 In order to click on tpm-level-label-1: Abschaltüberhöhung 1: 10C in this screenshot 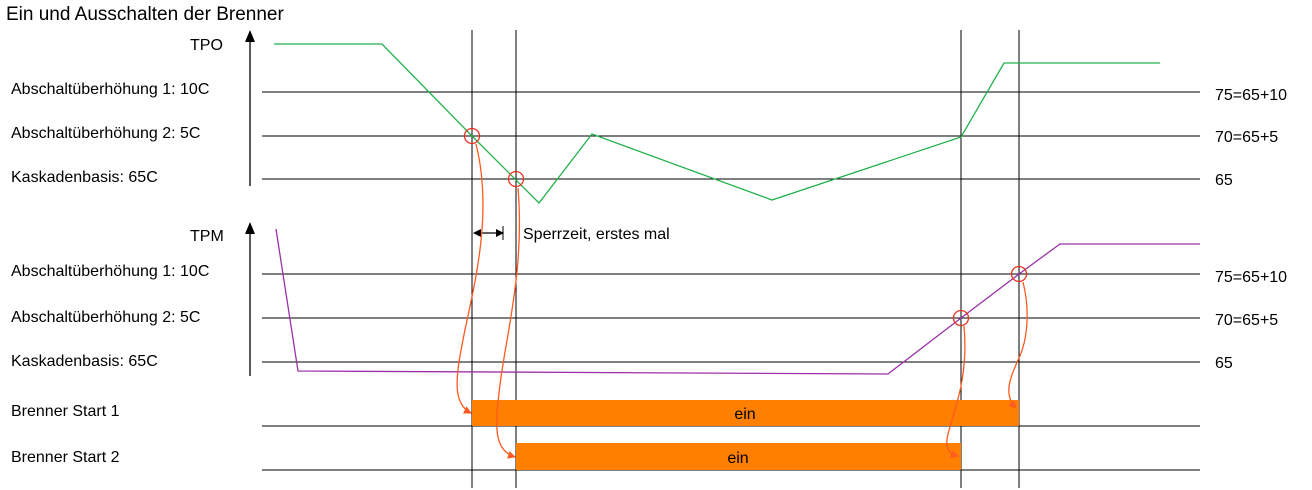, I will do `click(110, 271)`.